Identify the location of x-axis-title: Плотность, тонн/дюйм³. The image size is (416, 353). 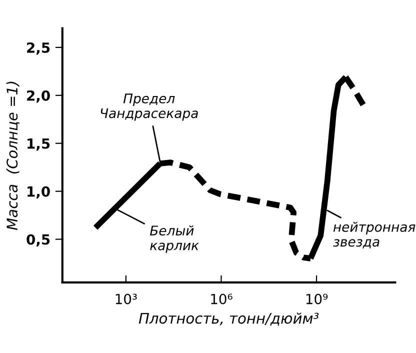
(228, 319).